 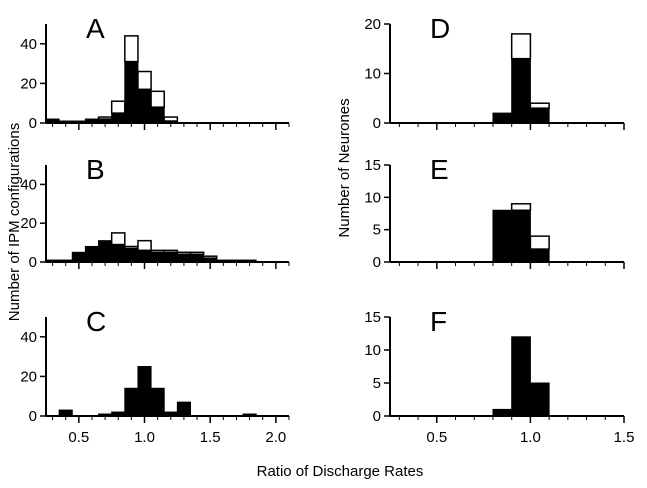 I want to click on panel-letter: E, so click(x=439, y=169).